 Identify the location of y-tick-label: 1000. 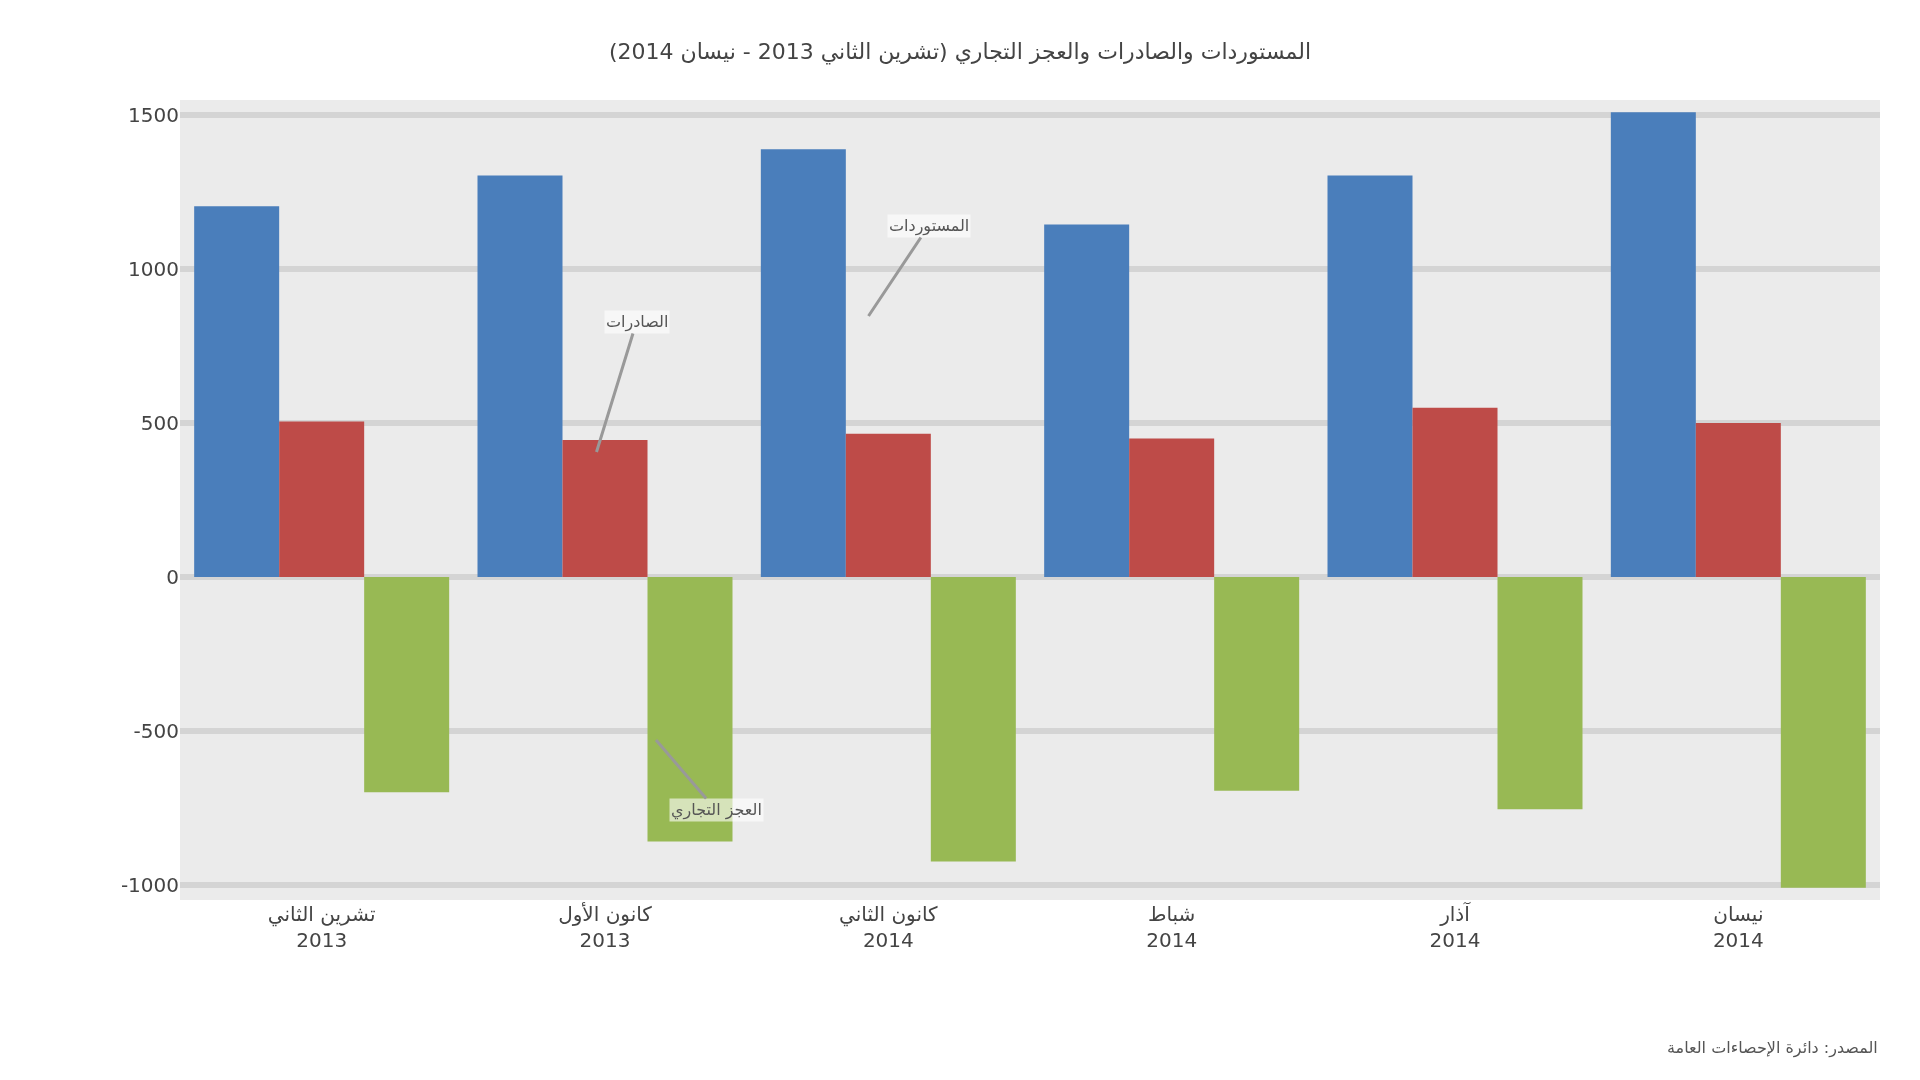
(153, 269).